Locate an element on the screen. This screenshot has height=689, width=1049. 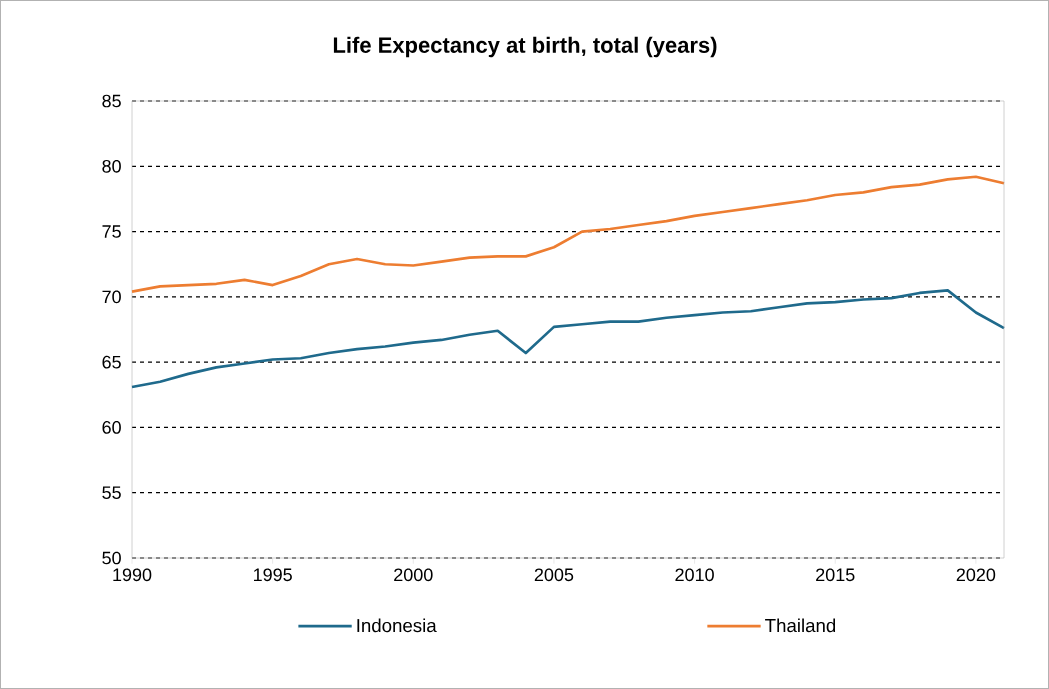
chart-title: Life Expectancy at birth, total (years) is located at coordinates (525, 47).